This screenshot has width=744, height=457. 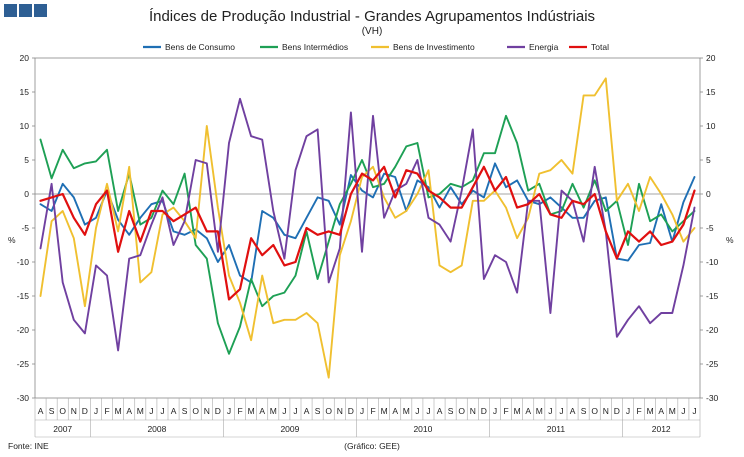 What do you see at coordinates (372, 446) in the screenshot?
I see `credit-label: (Gráfico: GEE)` at bounding box center [372, 446].